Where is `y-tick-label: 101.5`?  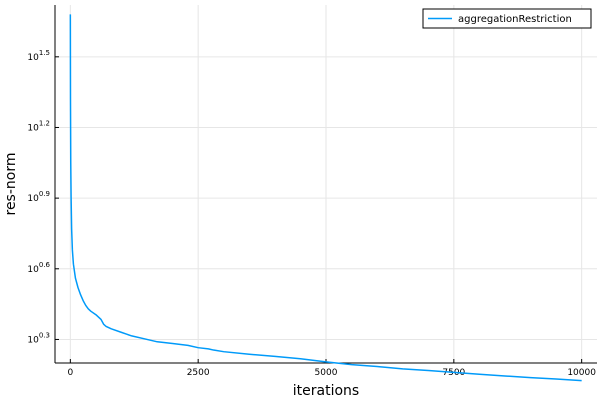
y-tick-label: 101.5 is located at coordinates (38, 56).